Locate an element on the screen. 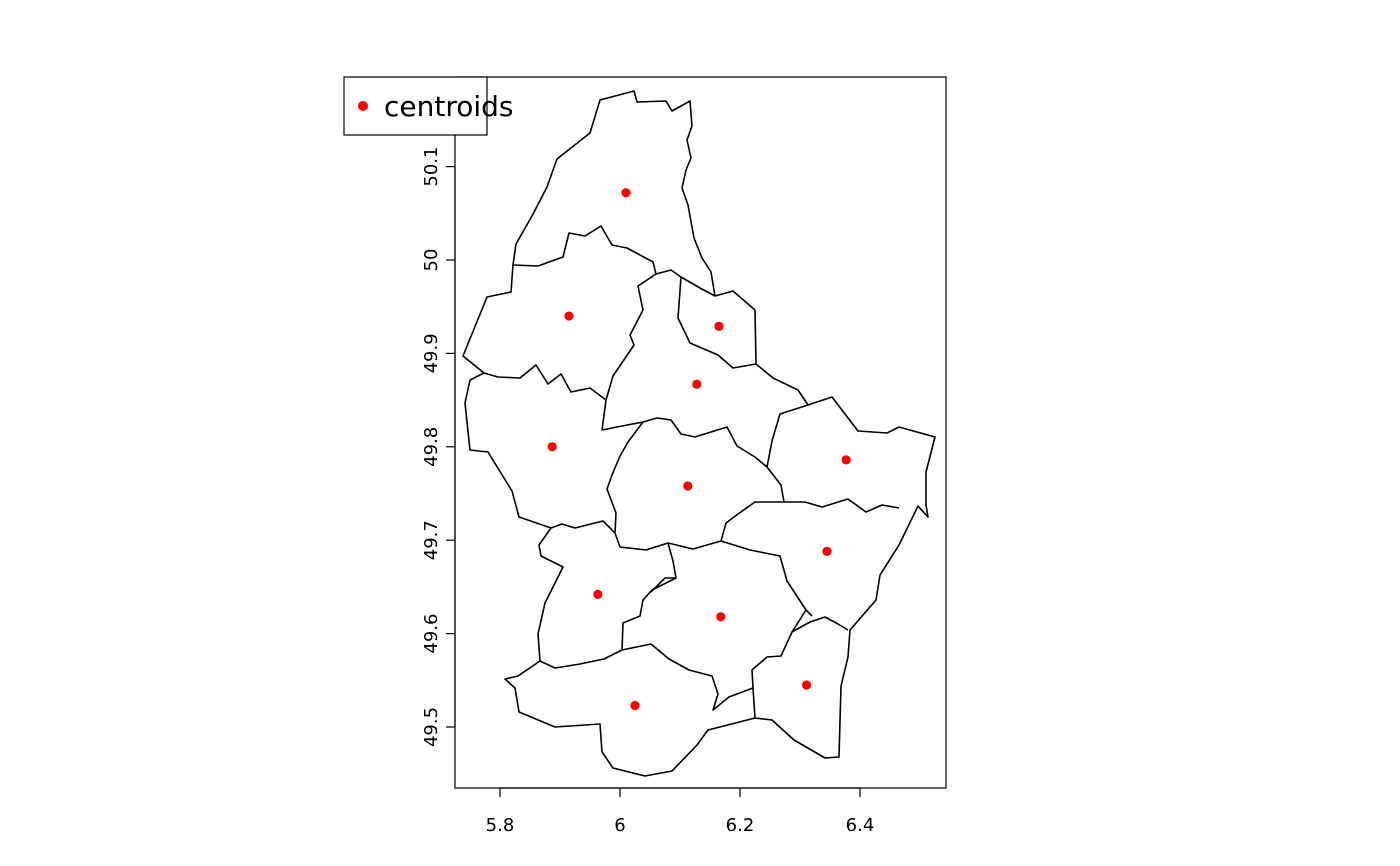 The height and width of the screenshot is (866, 1400). legend: centroids is located at coordinates (428, 106).